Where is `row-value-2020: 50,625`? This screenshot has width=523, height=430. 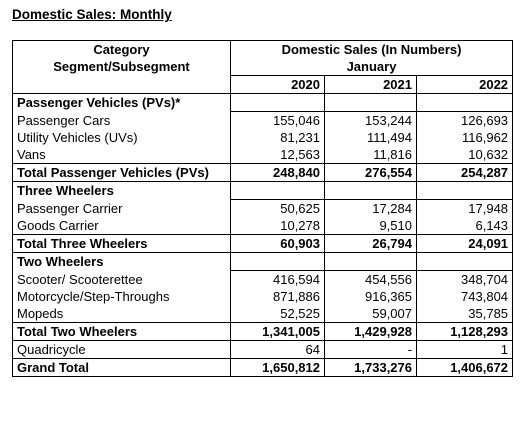 row-value-2020: 50,625 is located at coordinates (277, 208).